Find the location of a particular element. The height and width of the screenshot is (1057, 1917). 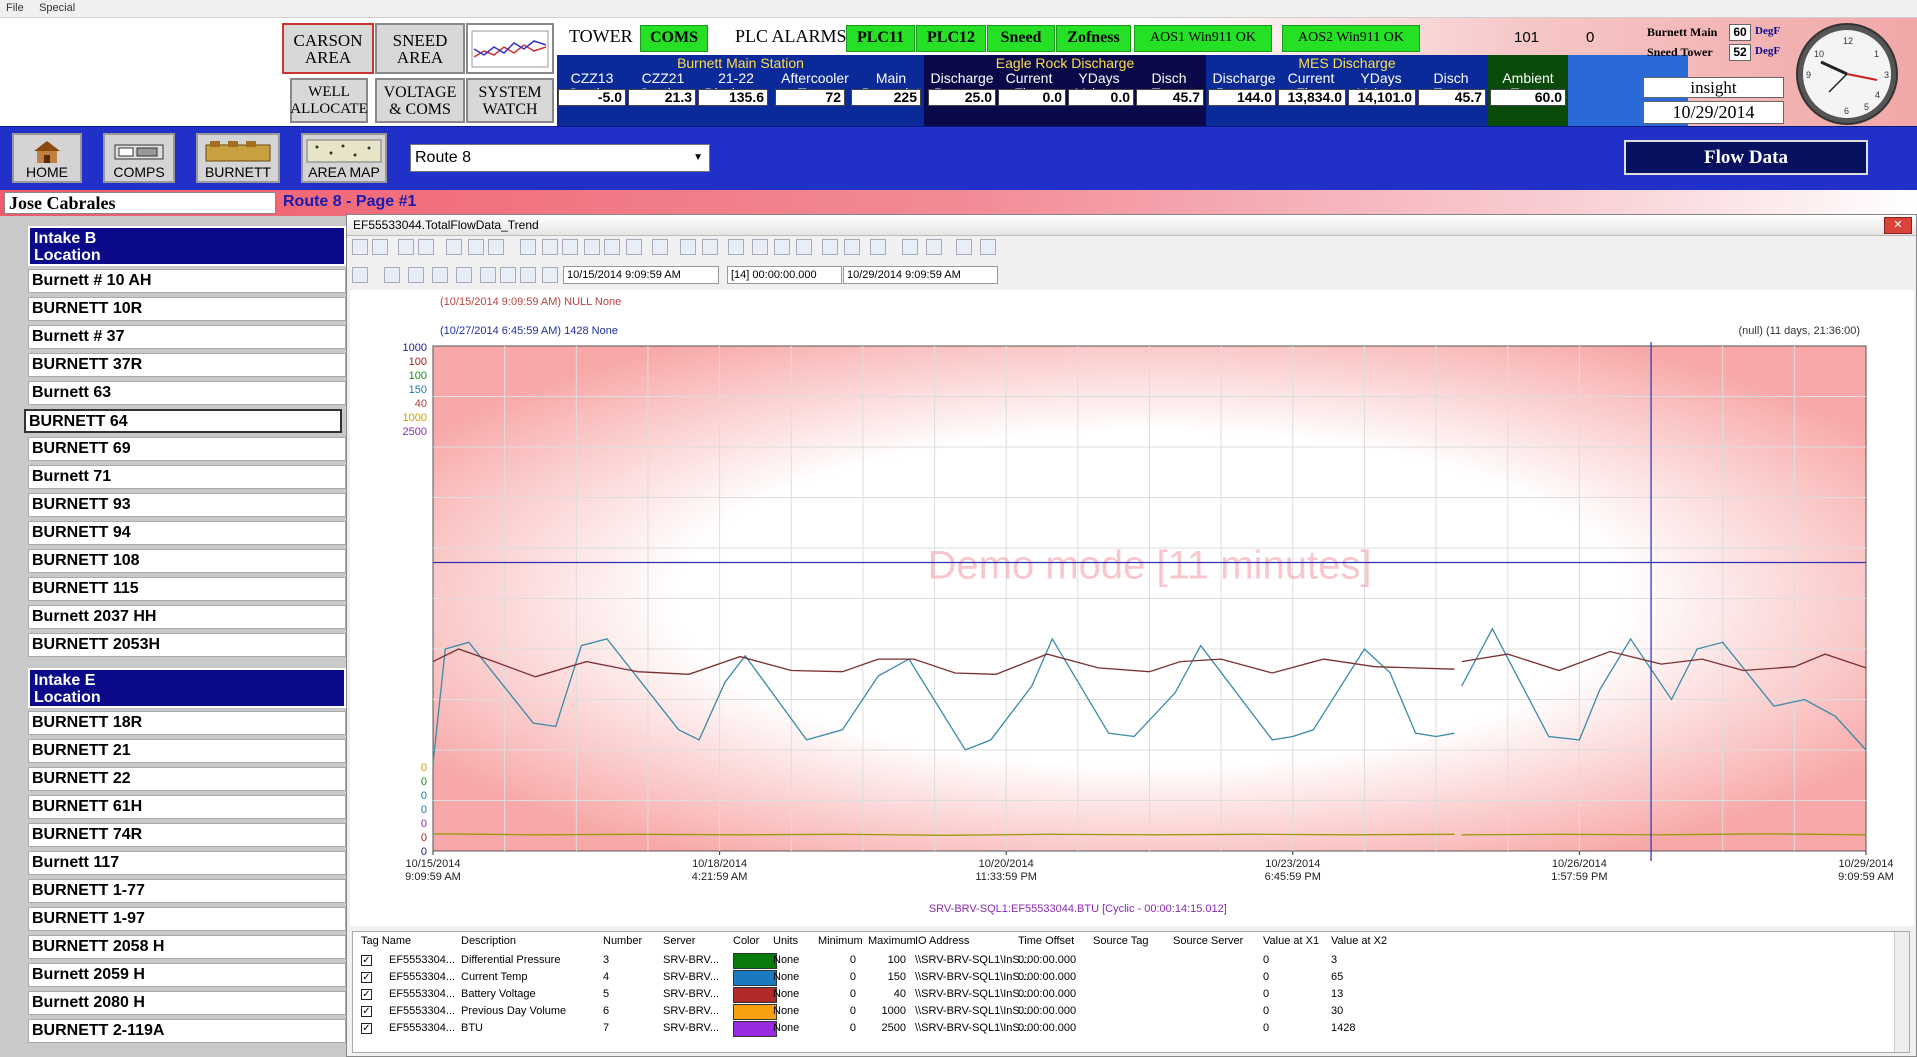

location-item: BURNETT 108 is located at coordinates (187, 561).